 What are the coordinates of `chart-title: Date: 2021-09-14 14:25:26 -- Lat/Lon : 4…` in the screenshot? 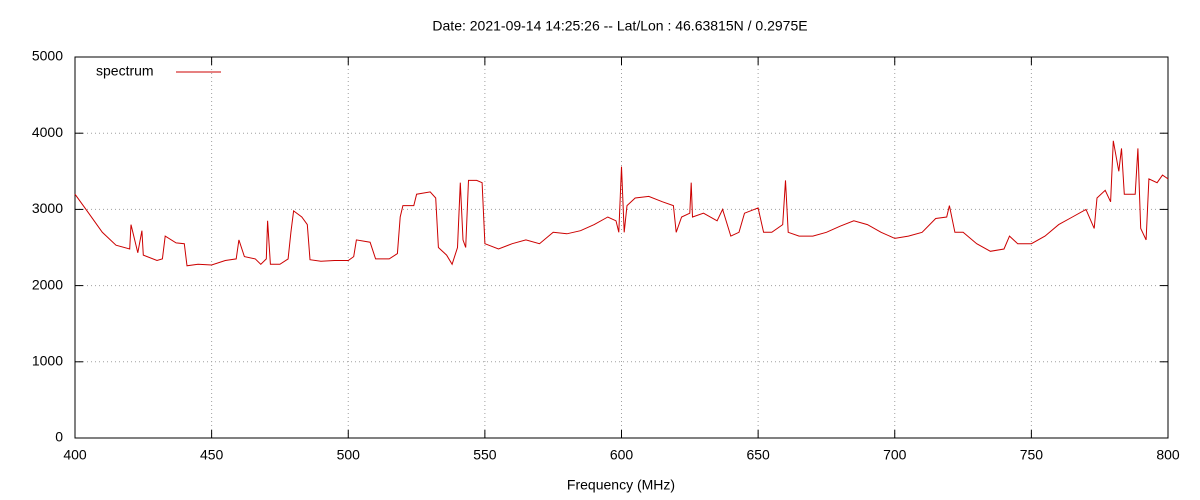 It's located at (619, 26).